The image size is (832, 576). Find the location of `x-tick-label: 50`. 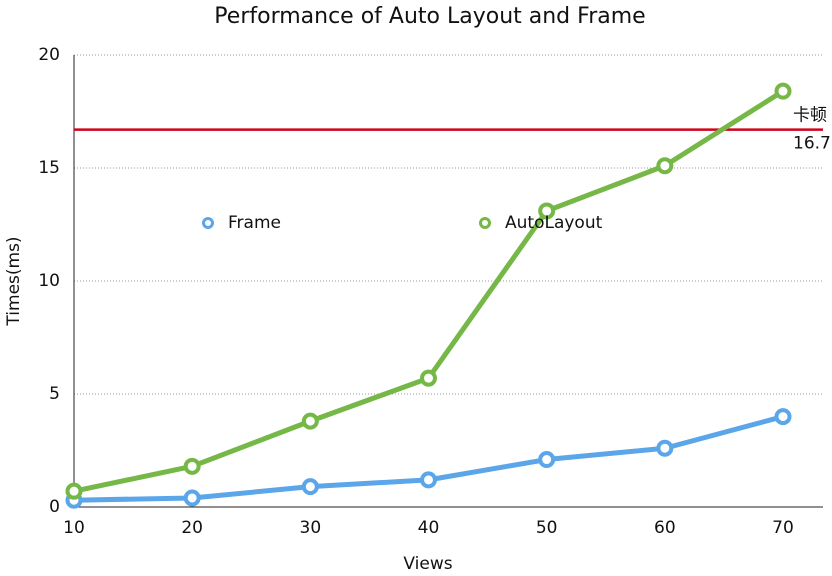

x-tick-label: 50 is located at coordinates (547, 528).